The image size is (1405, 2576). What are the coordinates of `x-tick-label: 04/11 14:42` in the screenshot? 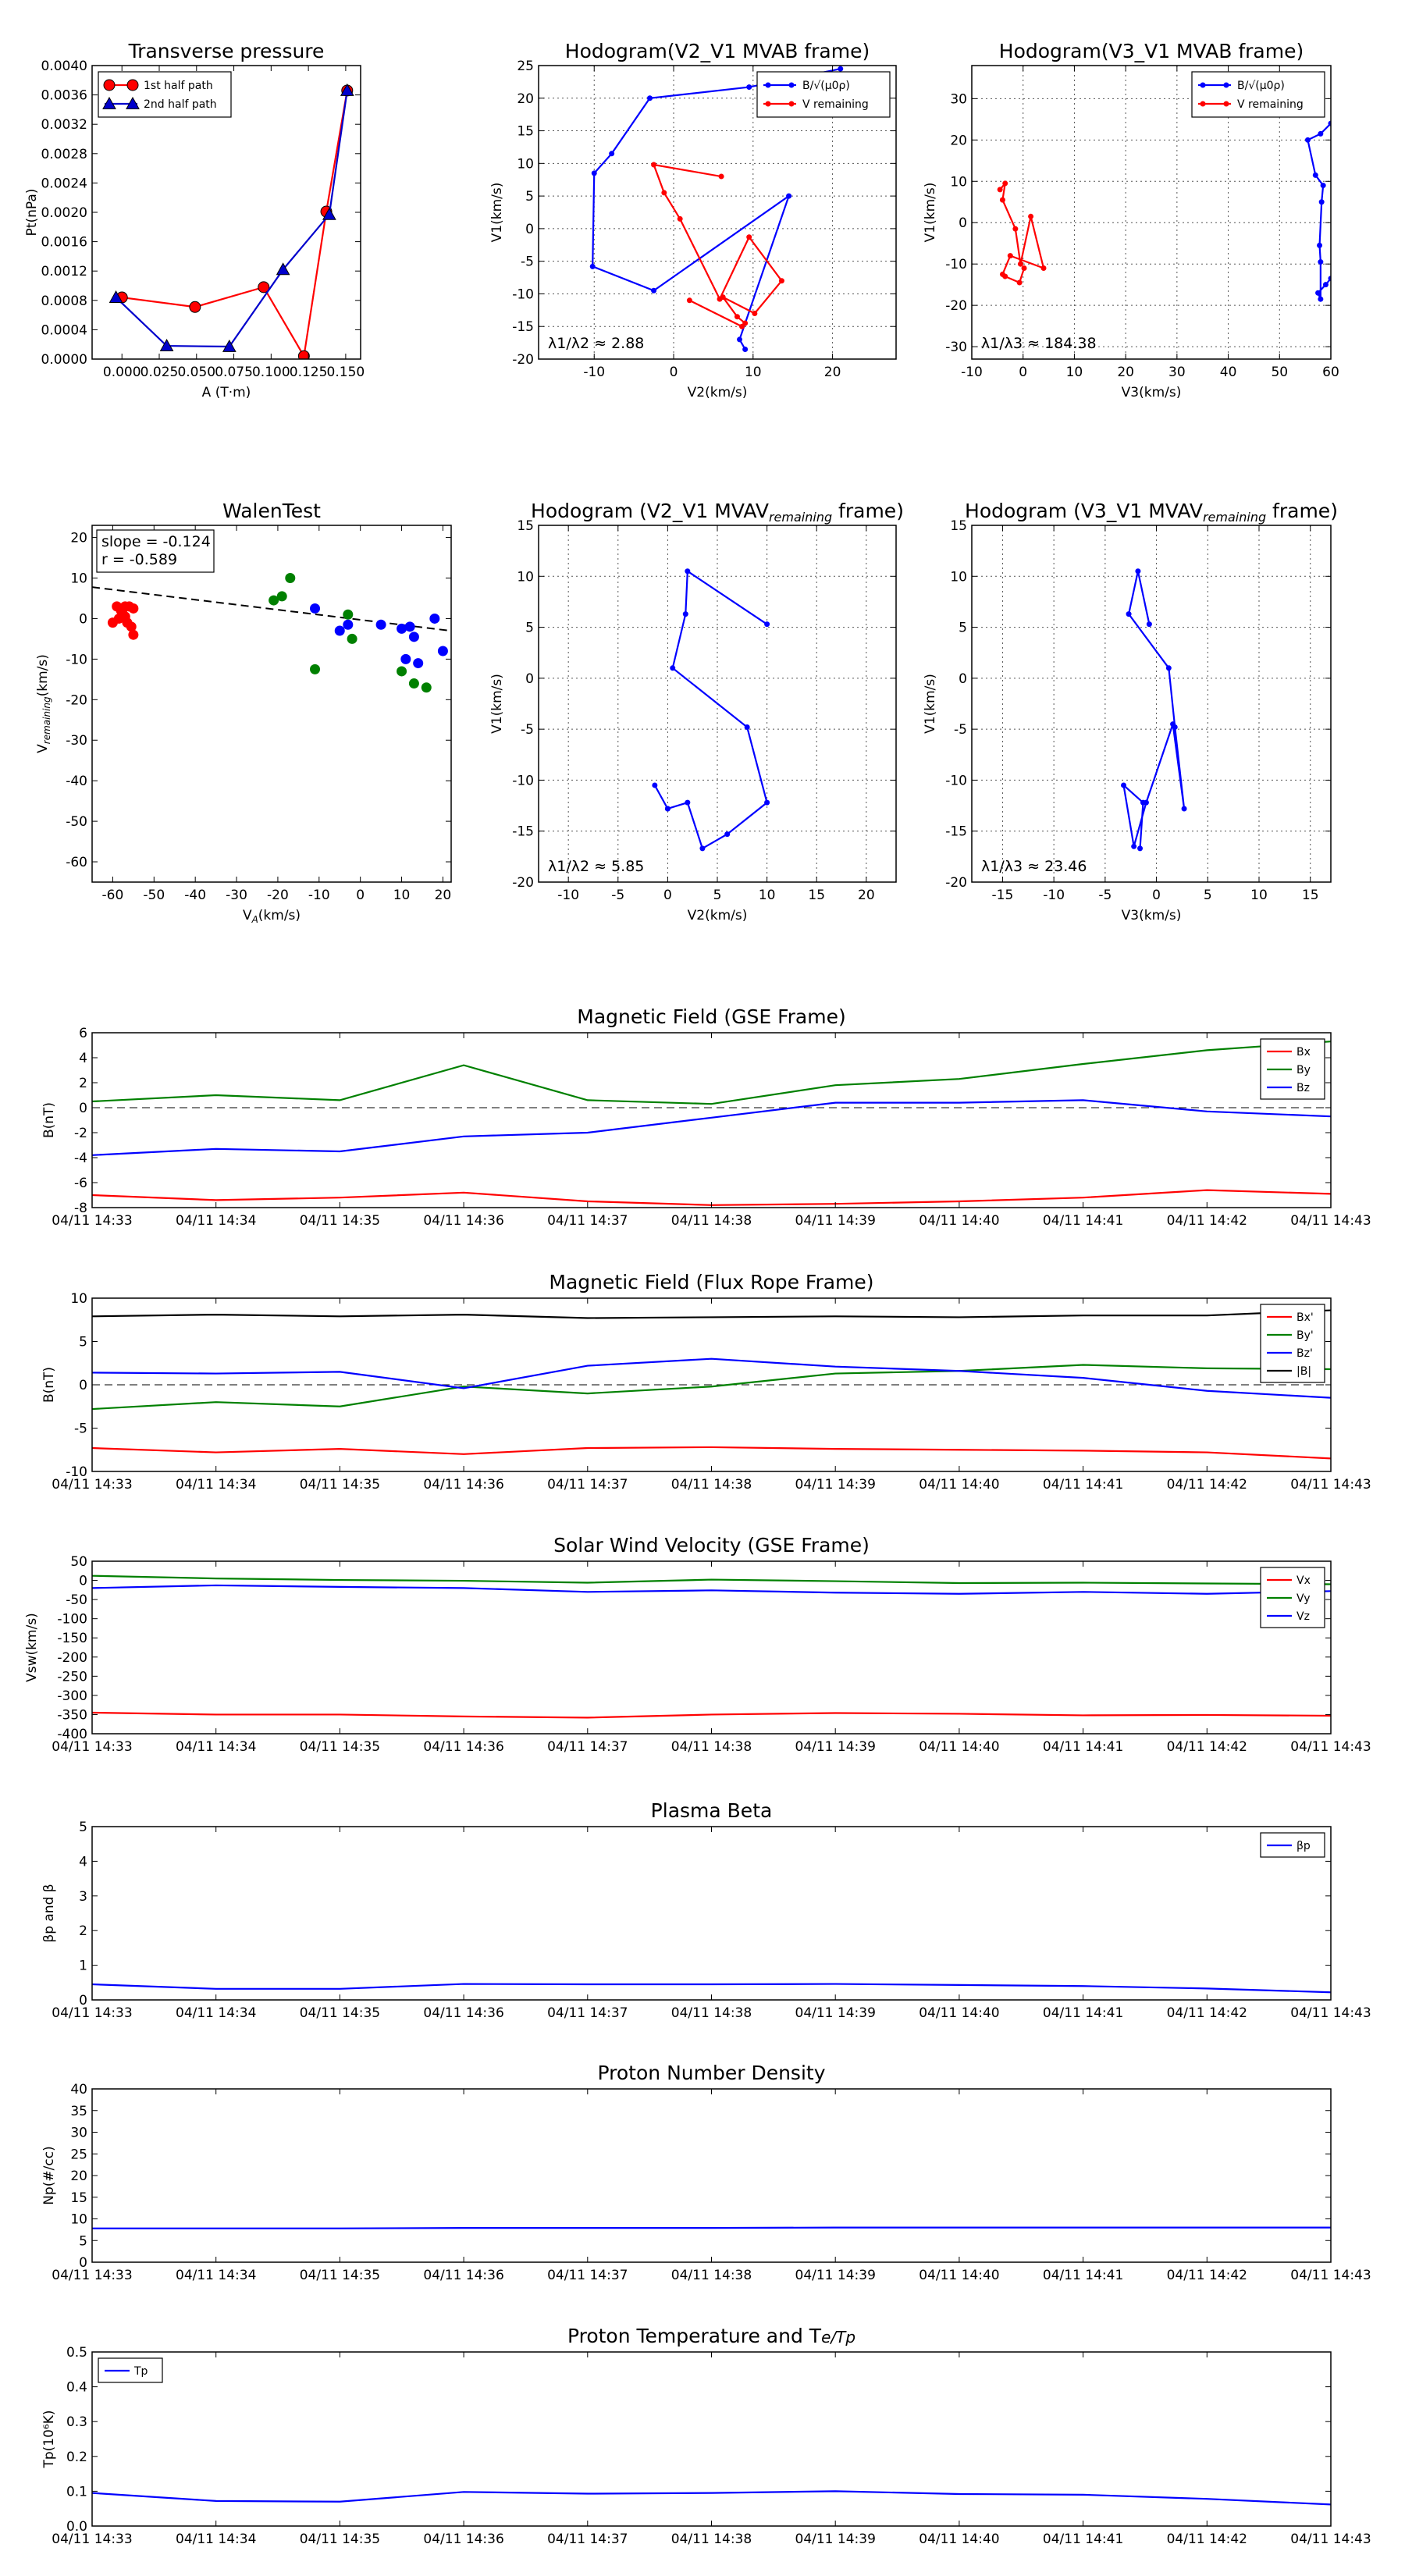 It's located at (1207, 1485).